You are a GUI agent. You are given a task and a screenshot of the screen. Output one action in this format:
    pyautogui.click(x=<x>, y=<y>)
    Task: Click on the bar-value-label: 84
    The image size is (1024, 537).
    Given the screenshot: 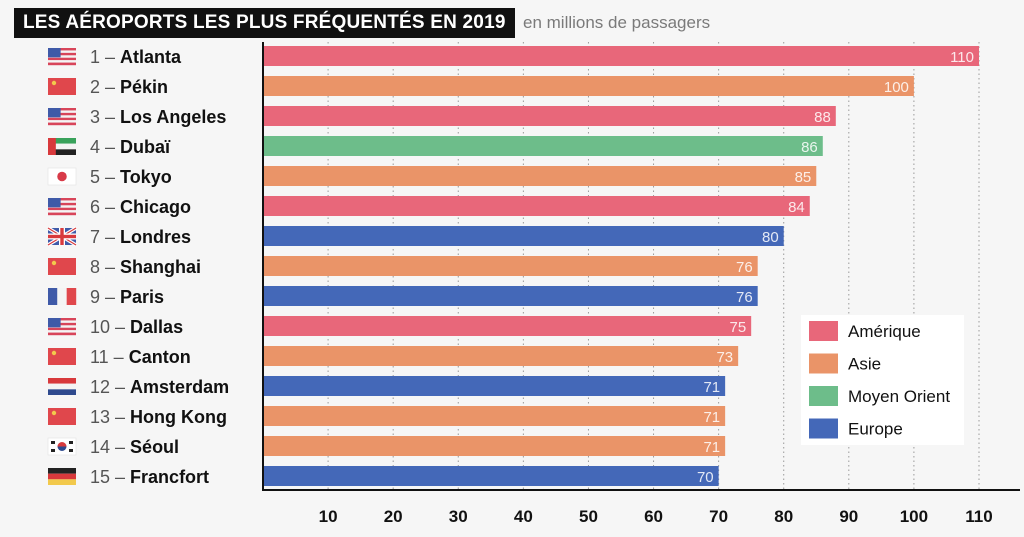 What is the action you would take?
    pyautogui.click(x=796, y=207)
    